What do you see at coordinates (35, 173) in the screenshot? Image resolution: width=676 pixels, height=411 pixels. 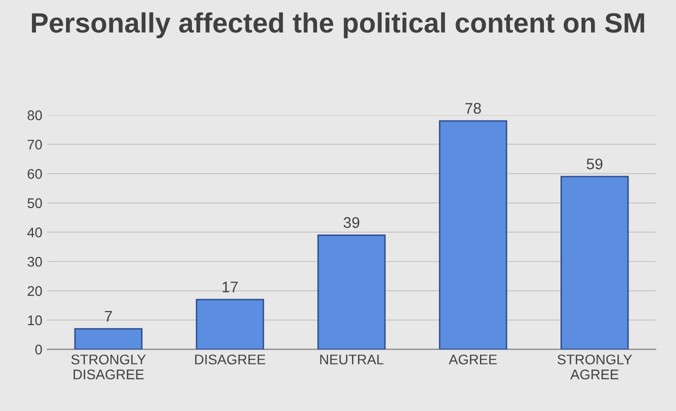 I see `y-tick-label: 60` at bounding box center [35, 173].